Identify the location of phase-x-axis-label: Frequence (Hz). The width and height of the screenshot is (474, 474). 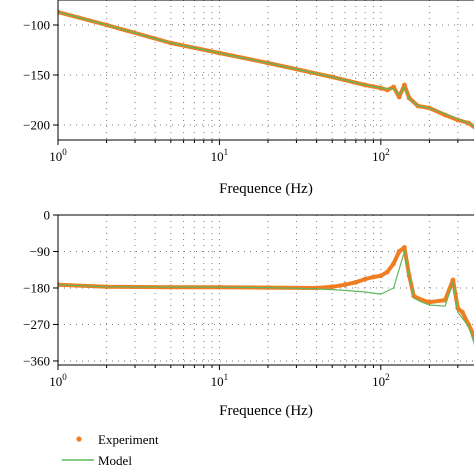
(266, 411).